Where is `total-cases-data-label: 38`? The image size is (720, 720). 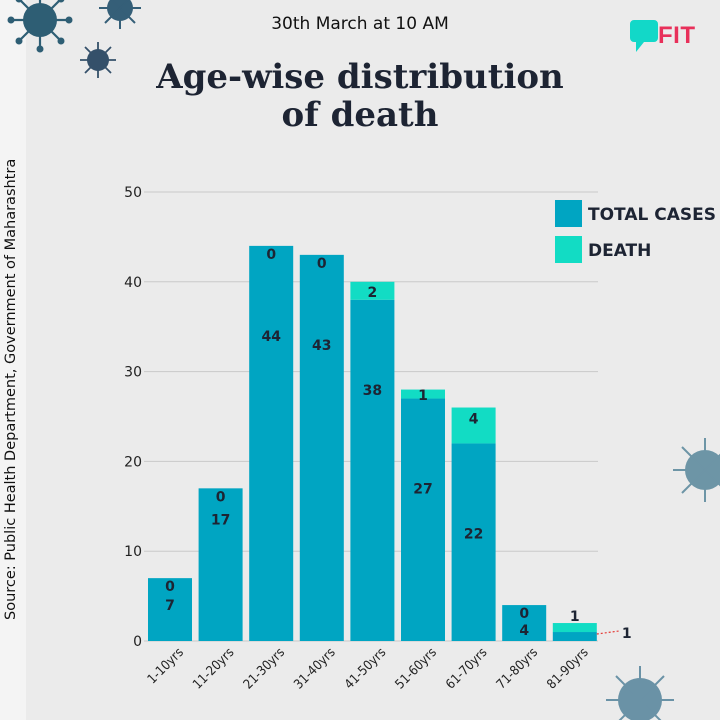 total-cases-data-label: 38 is located at coordinates (372, 391).